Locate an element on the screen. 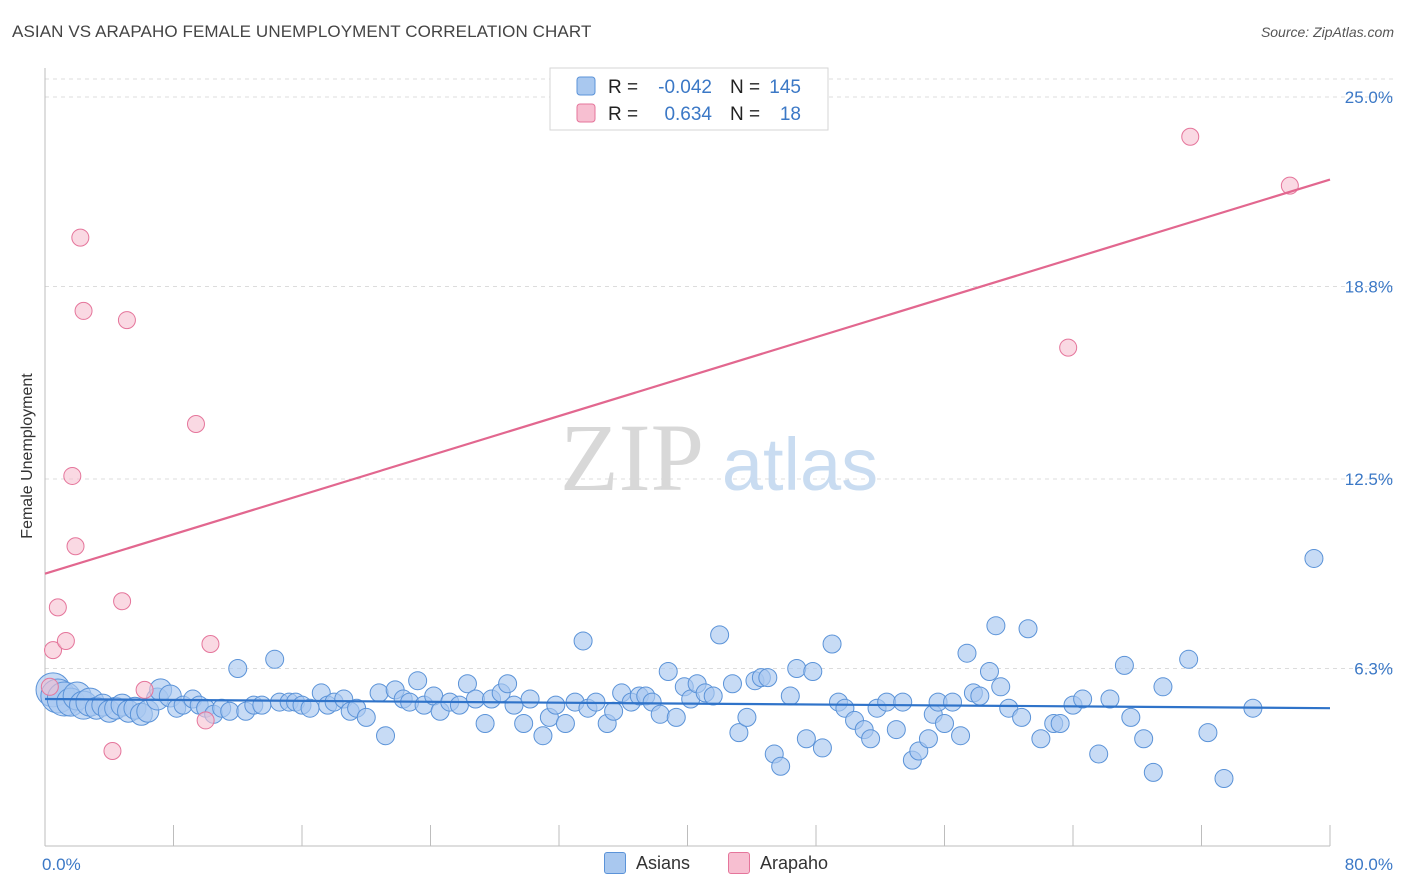  legend-n-label-asians: N = is located at coordinates (745, 87).